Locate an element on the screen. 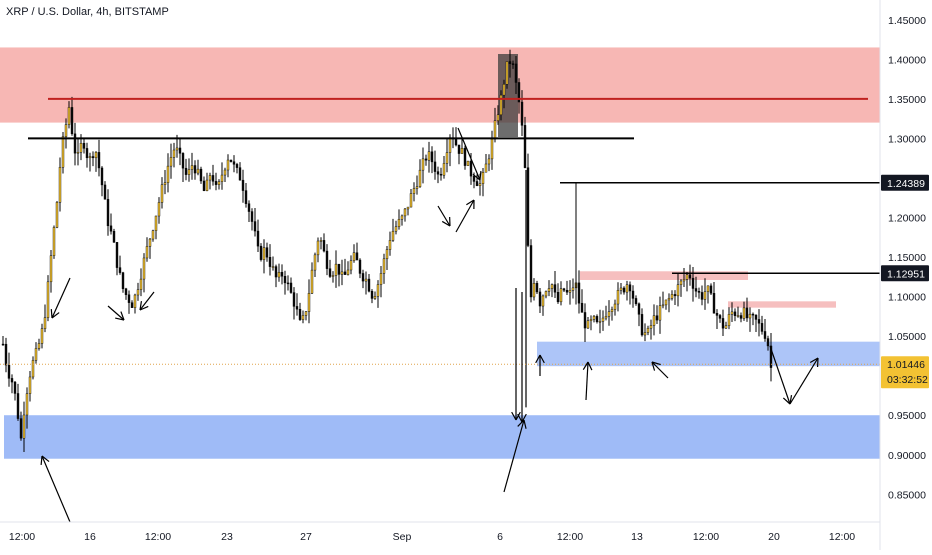 The width and height of the screenshot is (932, 555). time-tick: 27 is located at coordinates (306, 537).